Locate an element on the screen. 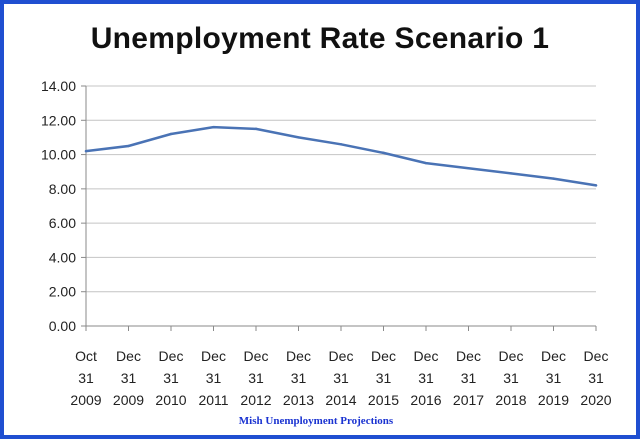  x-tick-label: Dec 31 2010 is located at coordinates (170, 378).